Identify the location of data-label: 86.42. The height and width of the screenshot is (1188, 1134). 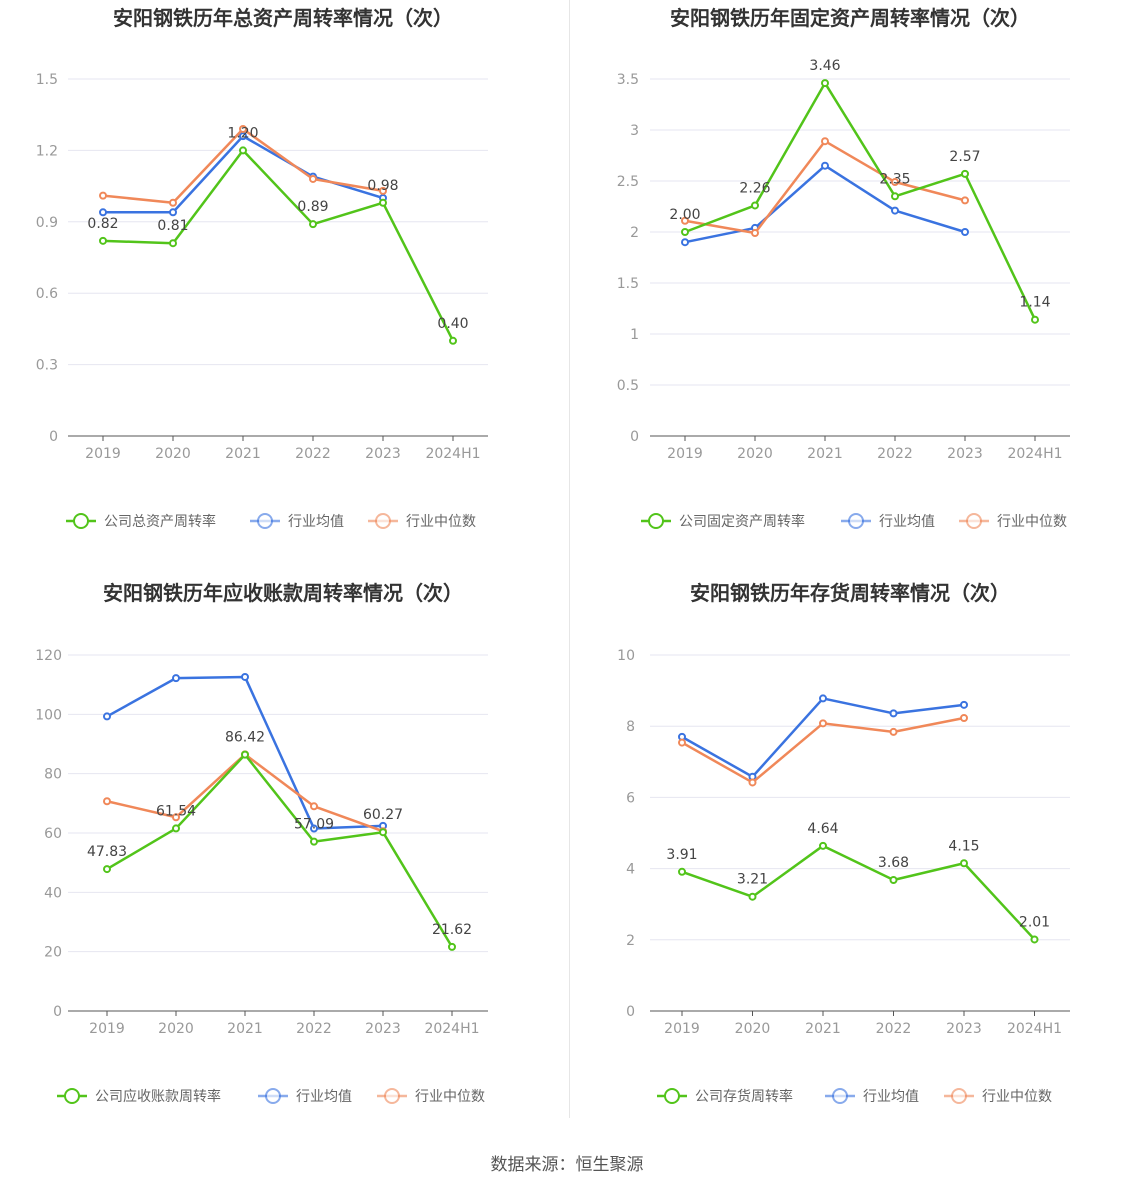
(245, 738).